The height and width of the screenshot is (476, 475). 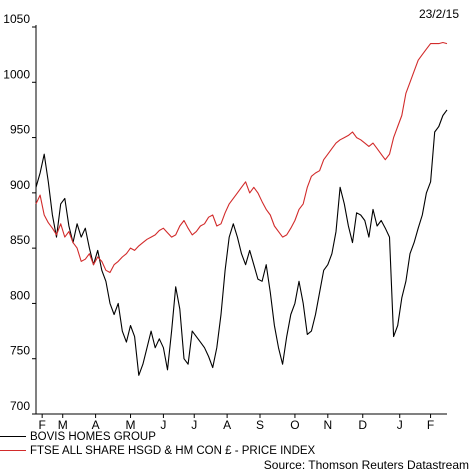 What do you see at coordinates (260, 425) in the screenshot?
I see `x-tick-label: S` at bounding box center [260, 425].